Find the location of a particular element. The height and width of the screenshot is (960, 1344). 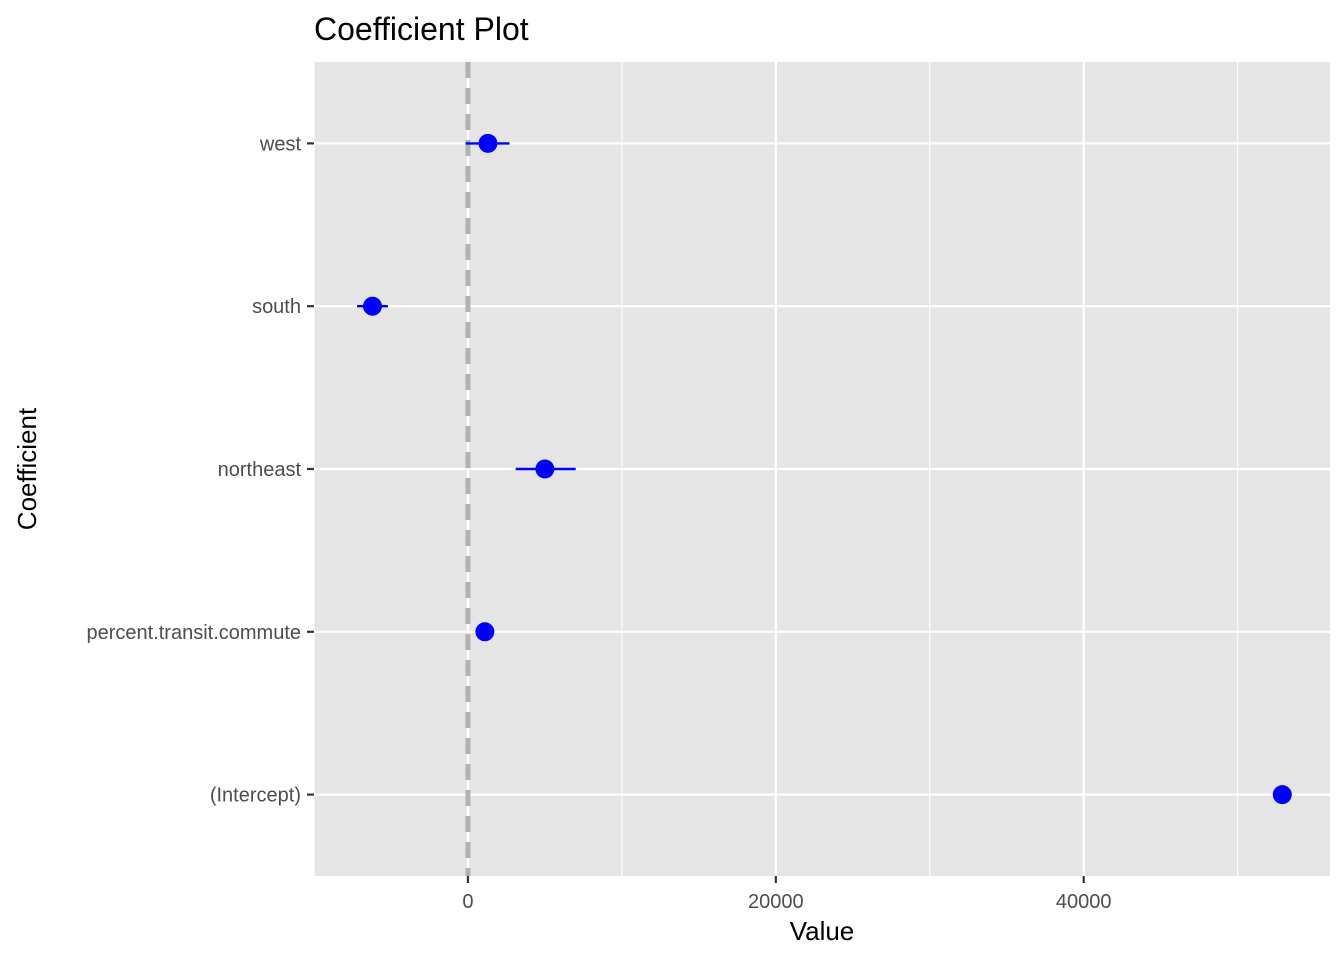

x-axis: 0 20000 40000 is located at coordinates (787, 894).